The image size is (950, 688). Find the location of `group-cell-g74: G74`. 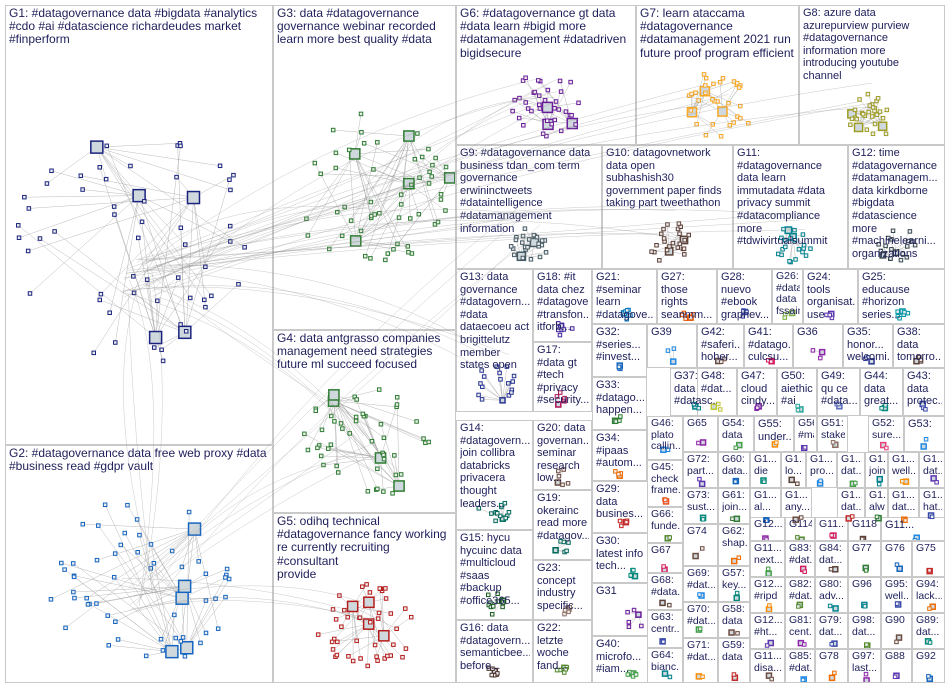

group-cell-g74: G74 is located at coordinates (700, 545).